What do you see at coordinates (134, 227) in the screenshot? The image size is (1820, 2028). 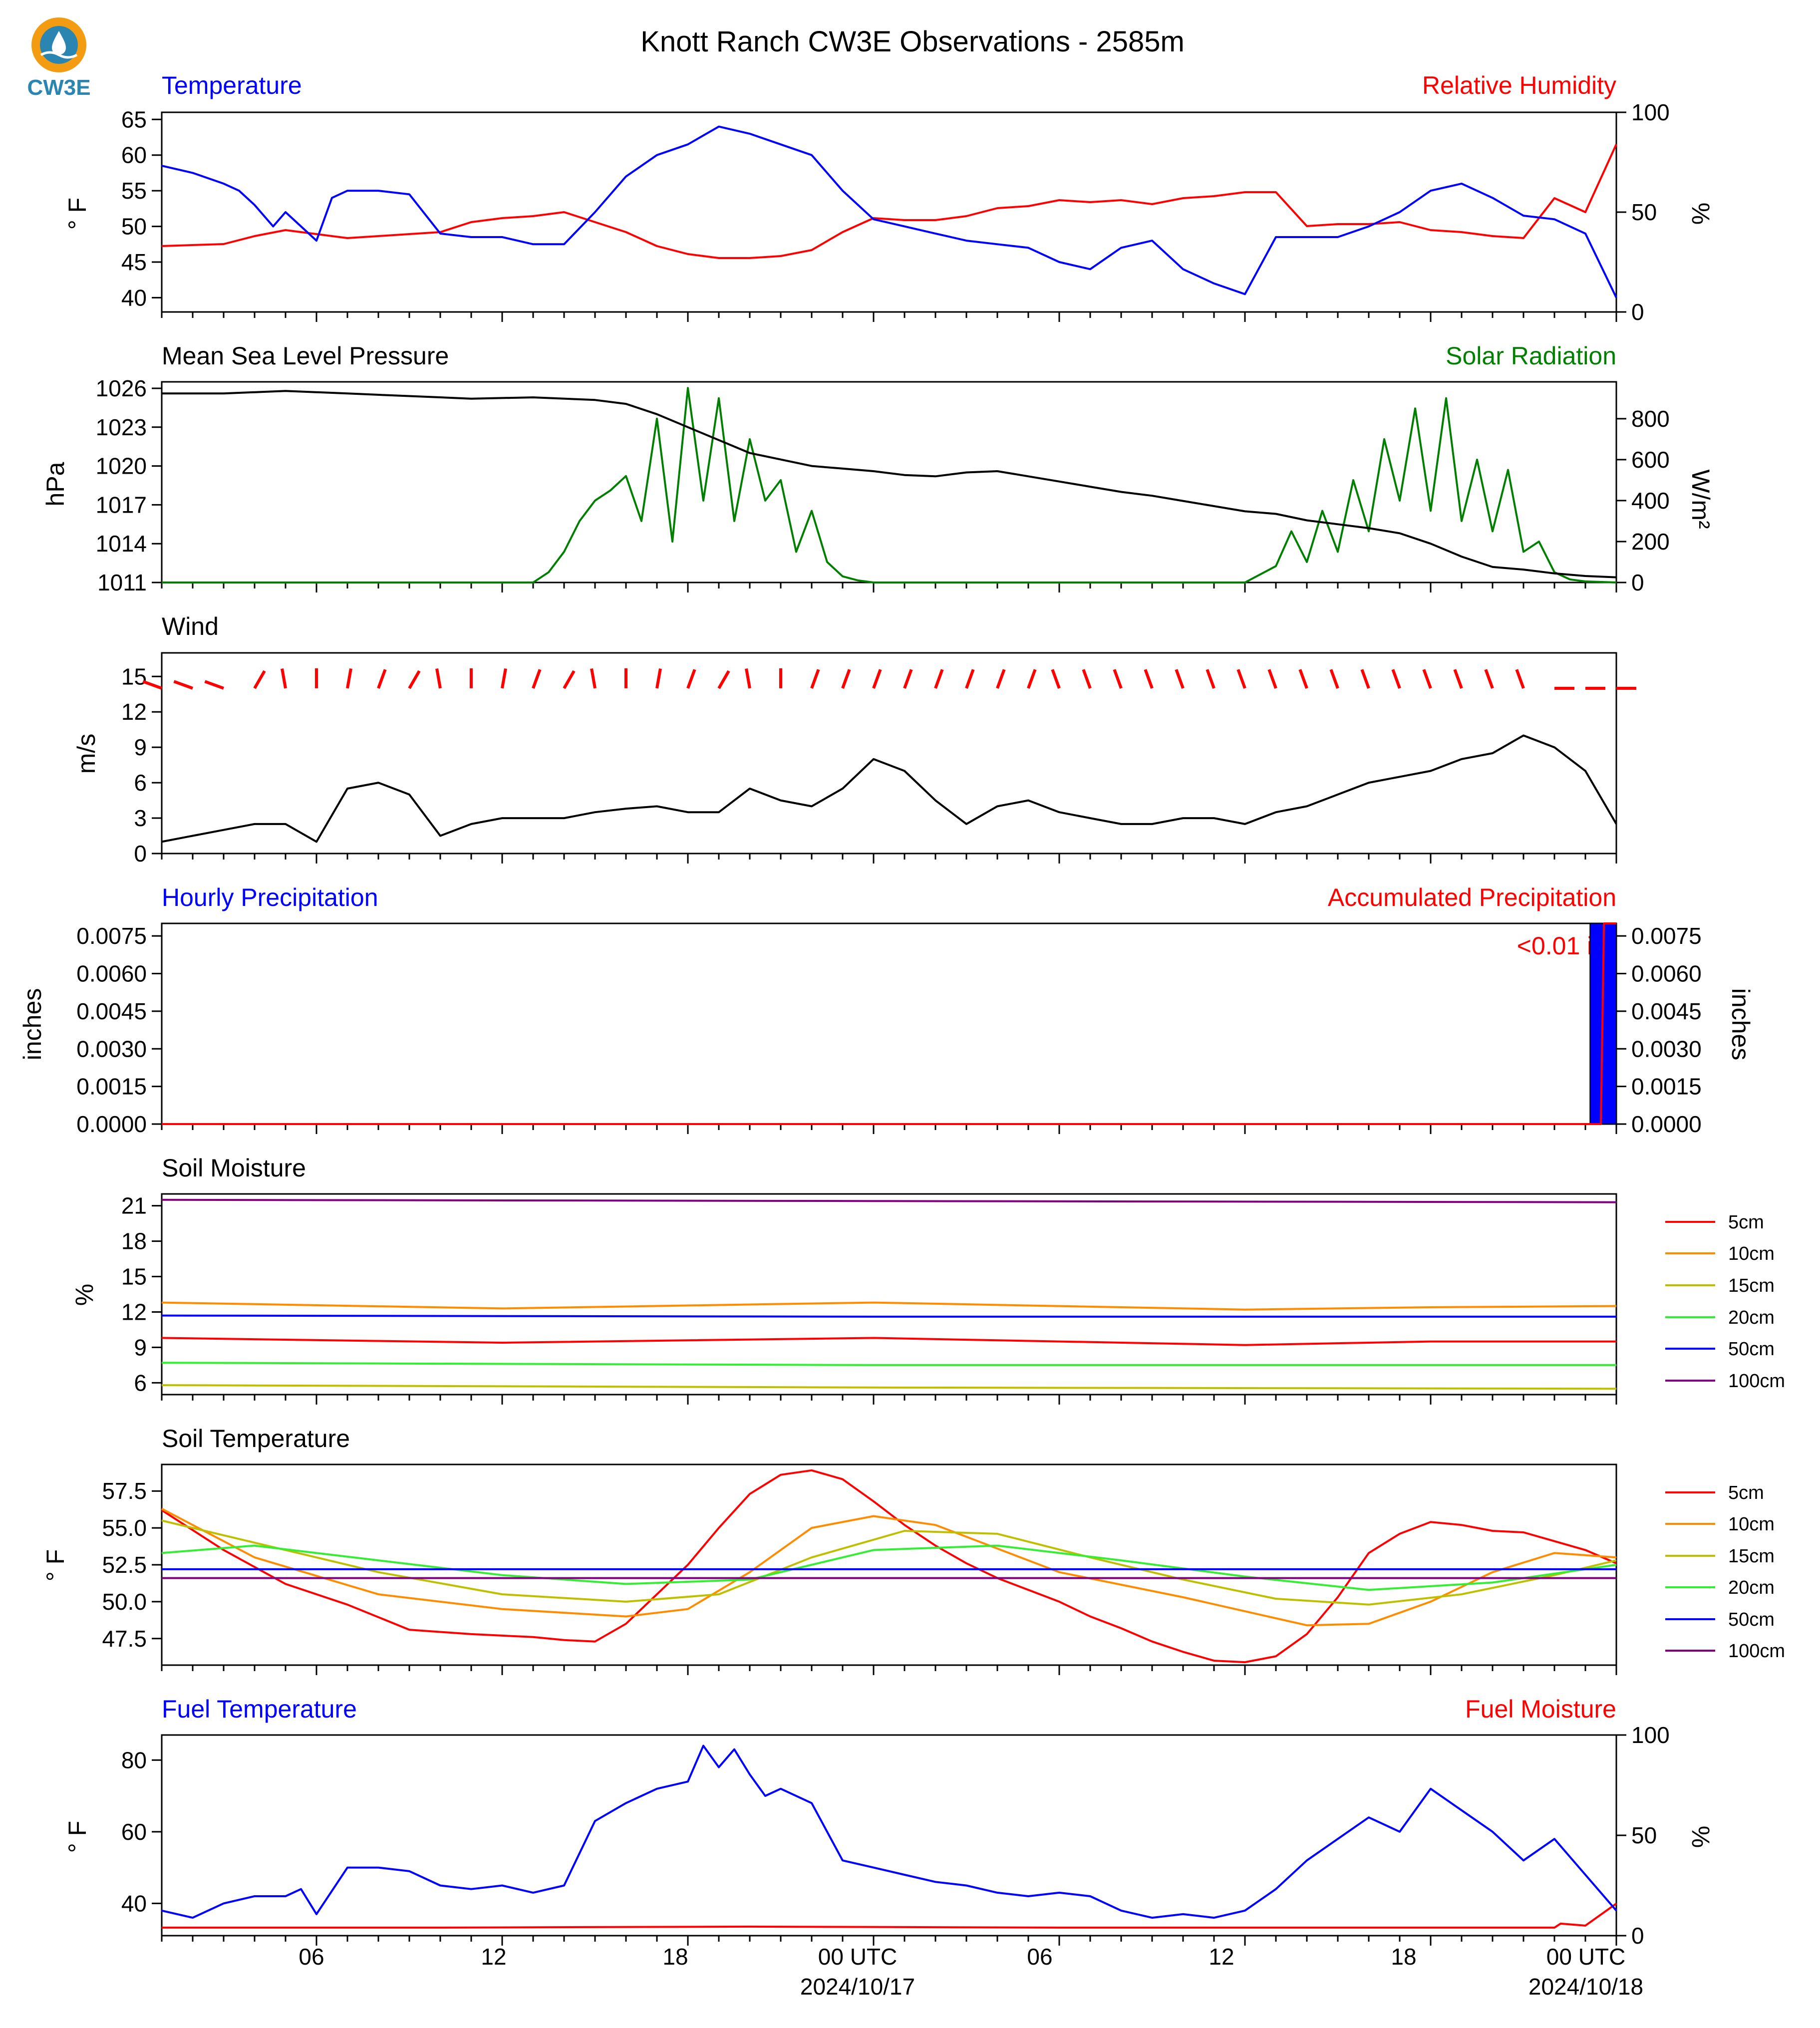 I see `y-tick-label: 50` at bounding box center [134, 227].